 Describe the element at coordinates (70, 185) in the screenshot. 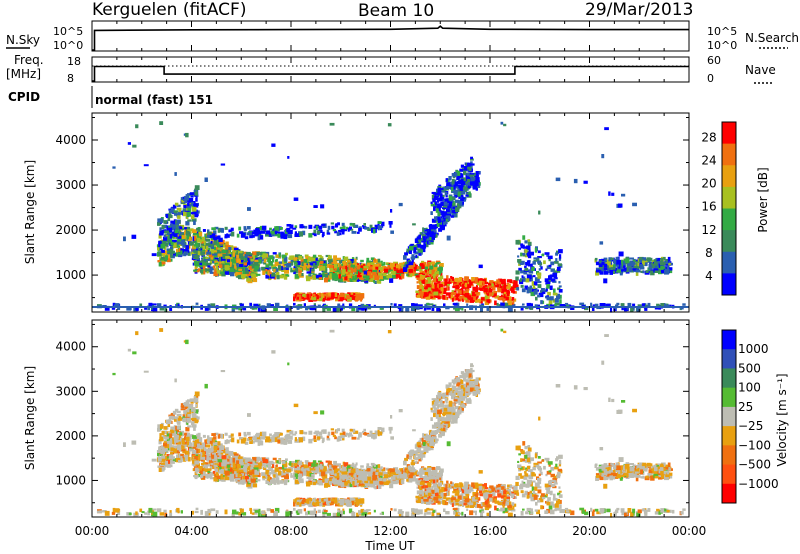

I see `y-tick-label: 3000` at that location.